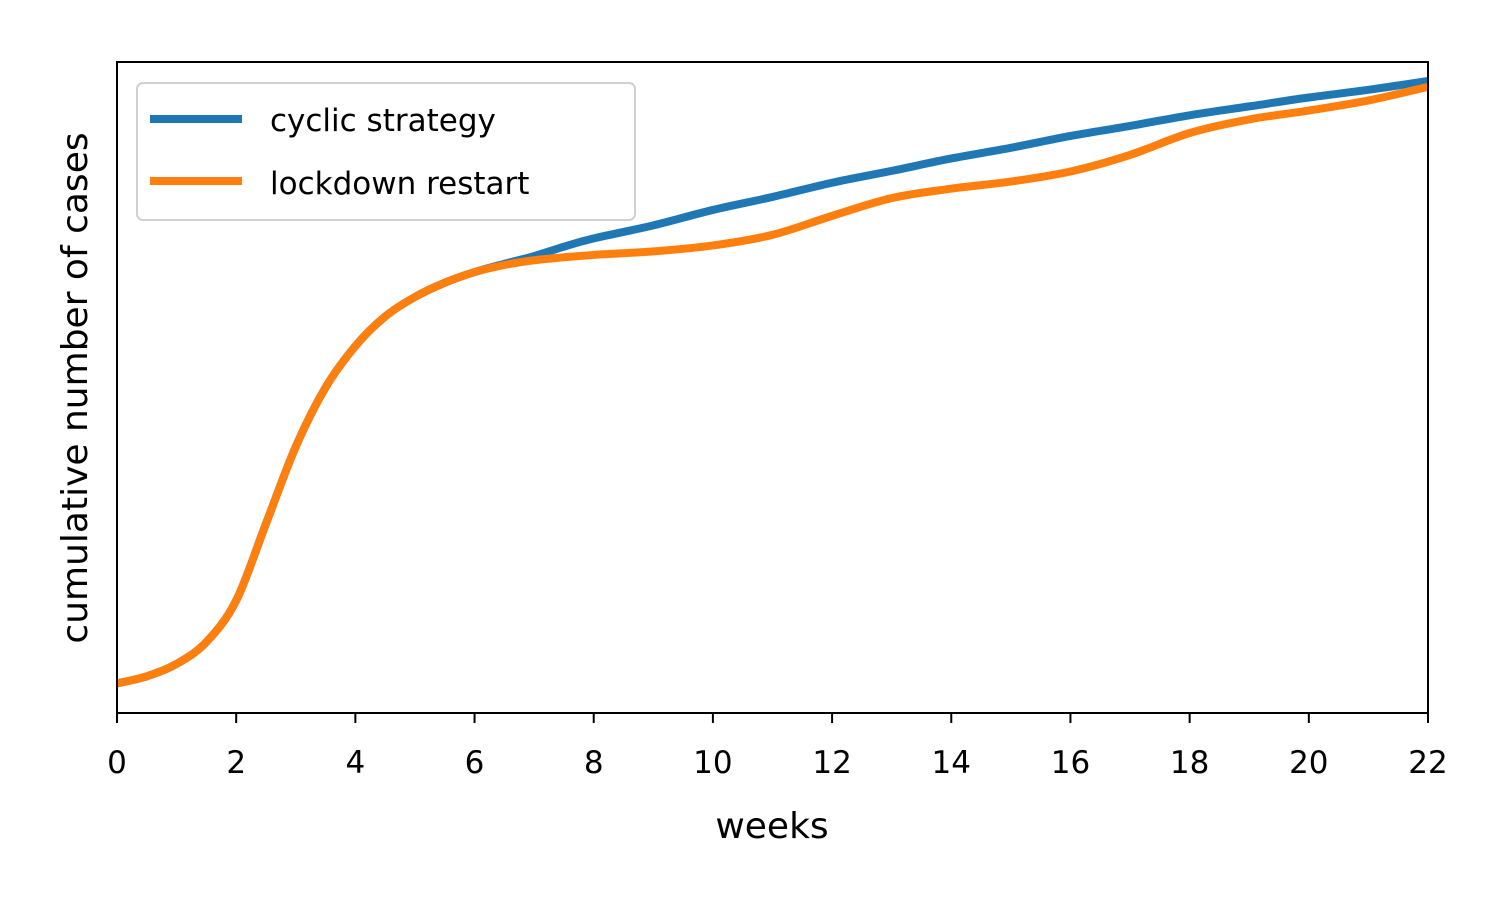  Describe the element at coordinates (831, 763) in the screenshot. I see `x-tick-label: 12` at that location.